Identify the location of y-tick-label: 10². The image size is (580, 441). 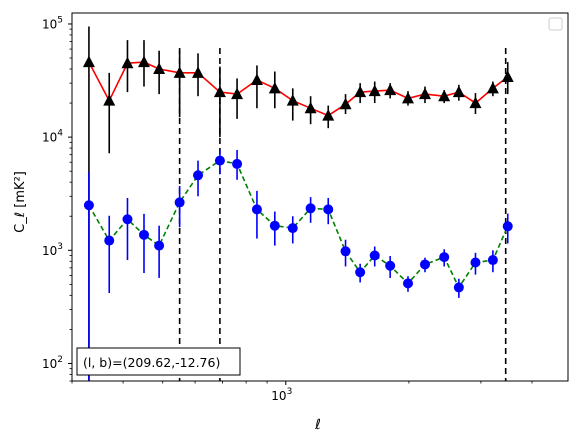
(52, 363).